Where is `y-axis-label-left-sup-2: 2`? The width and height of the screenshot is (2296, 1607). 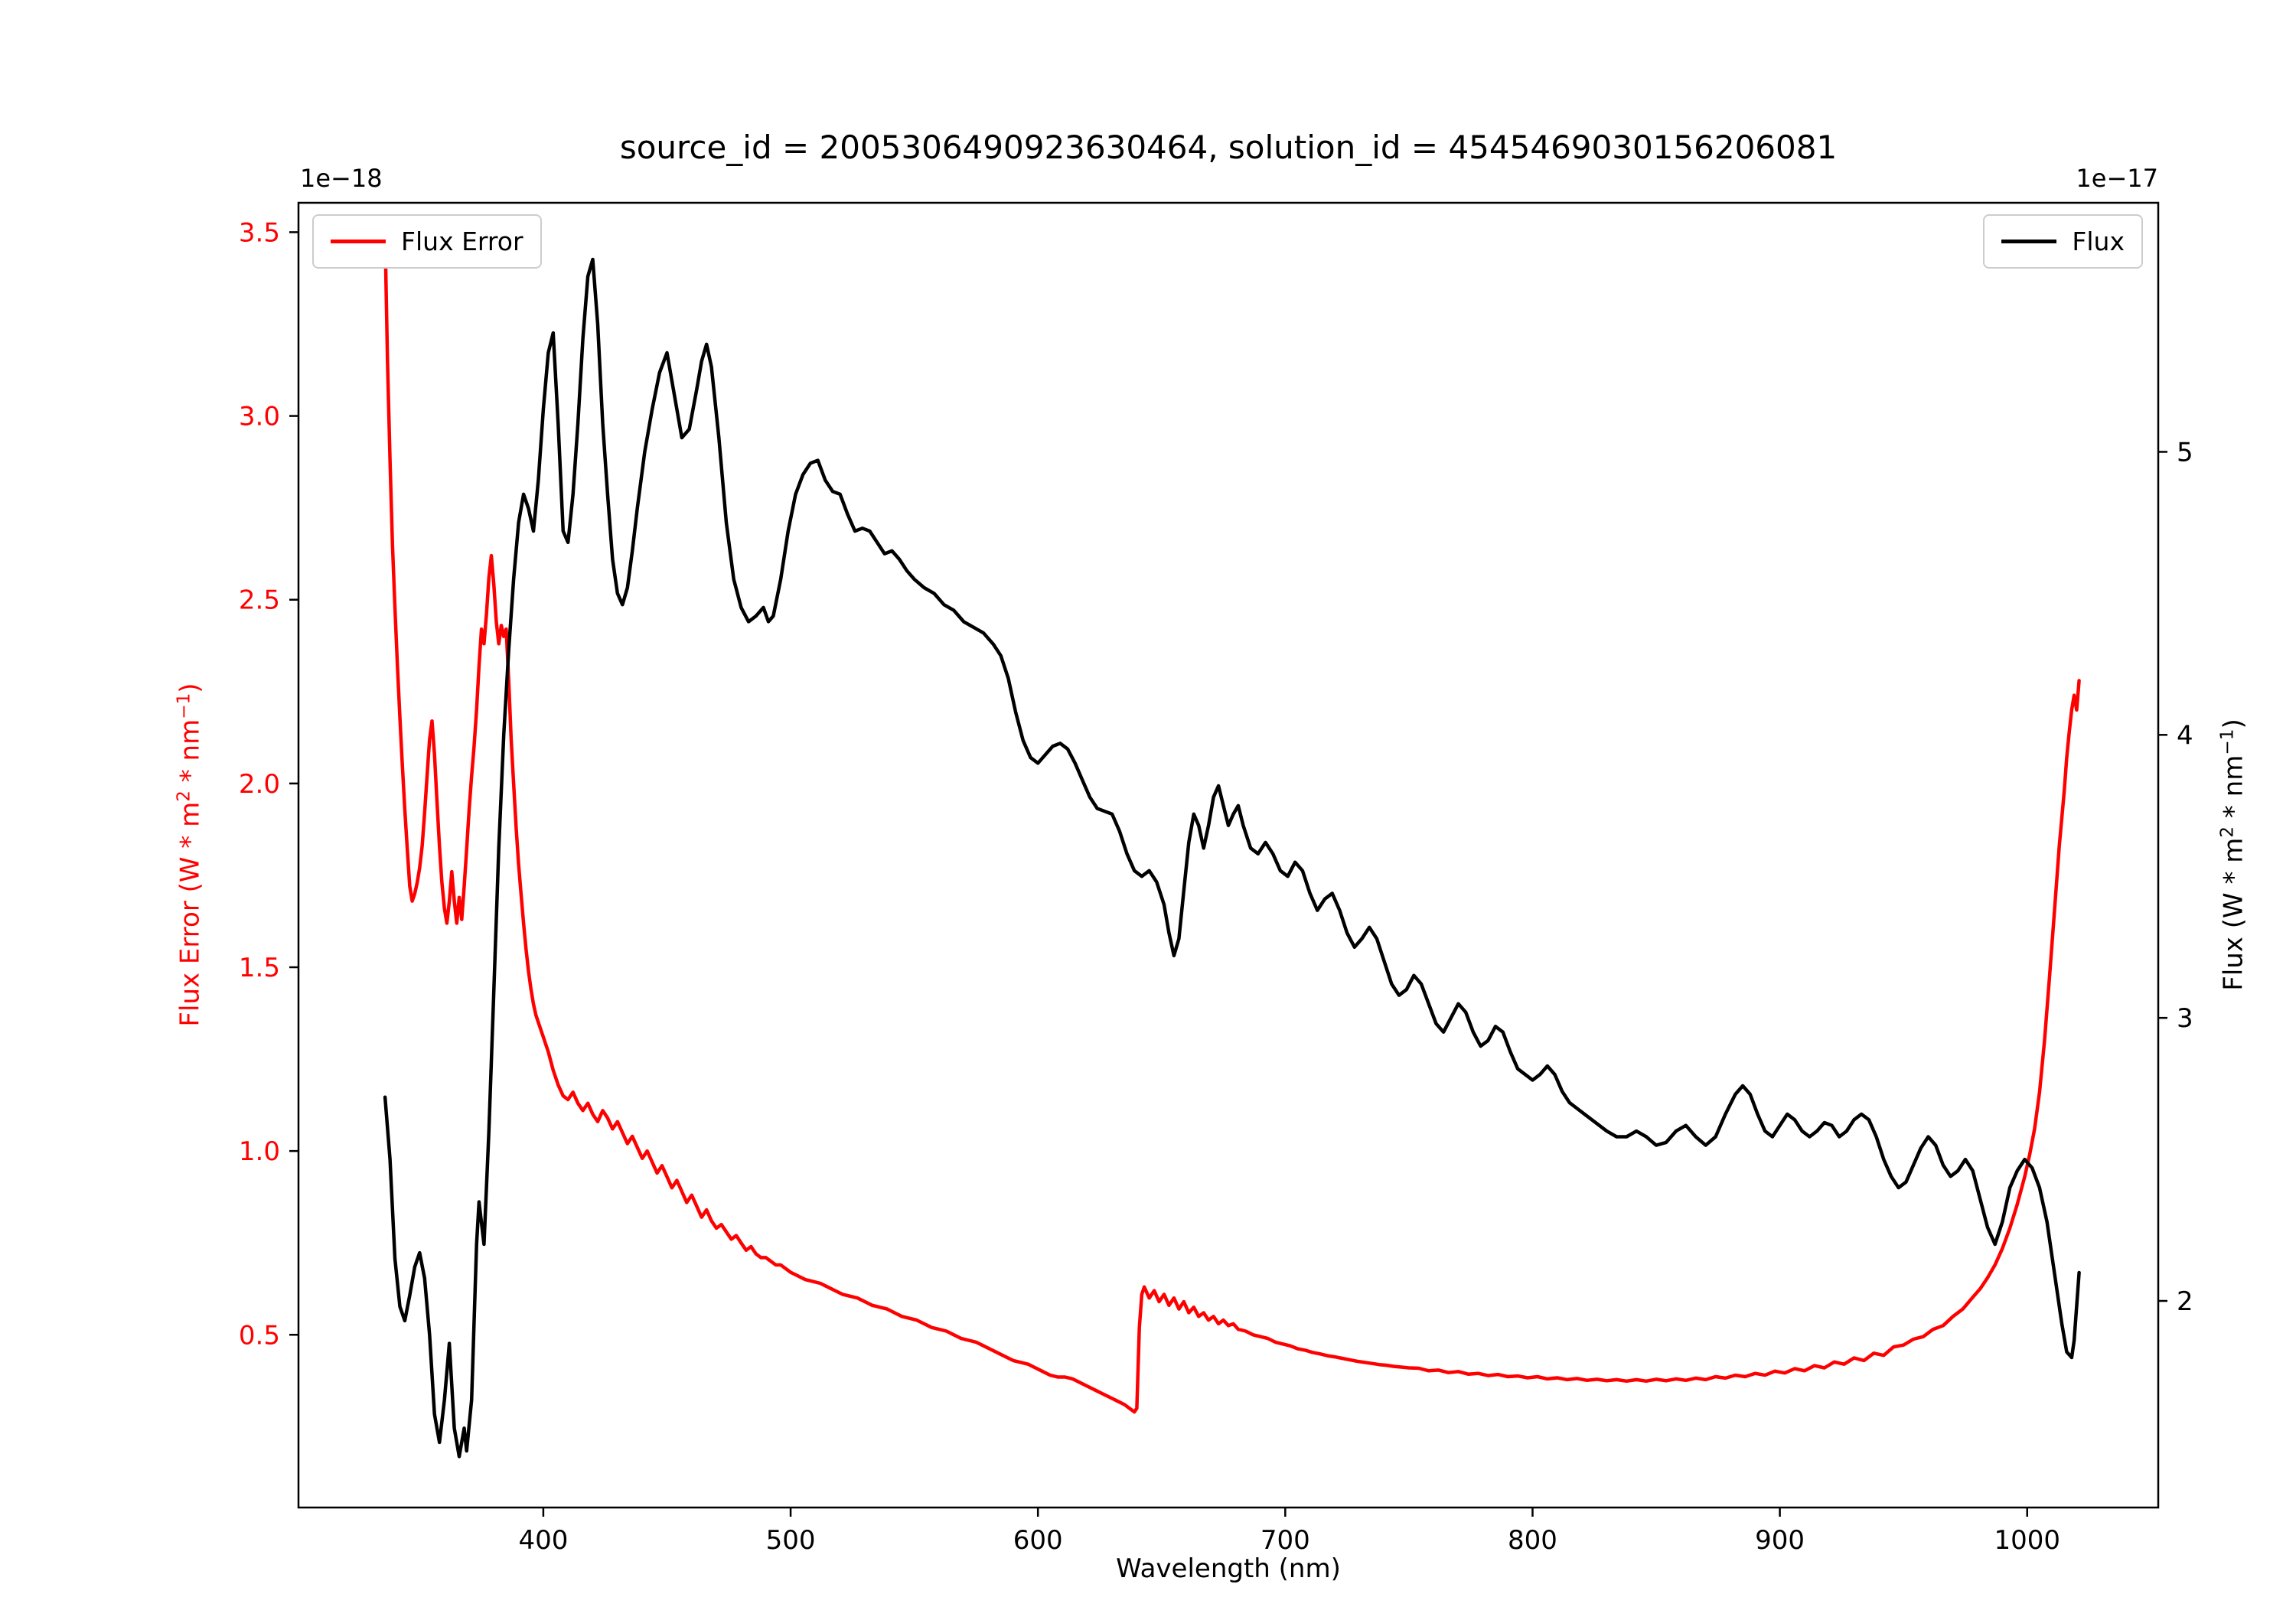
y-axis-label-left-sup-2: 2 is located at coordinates (184, 796).